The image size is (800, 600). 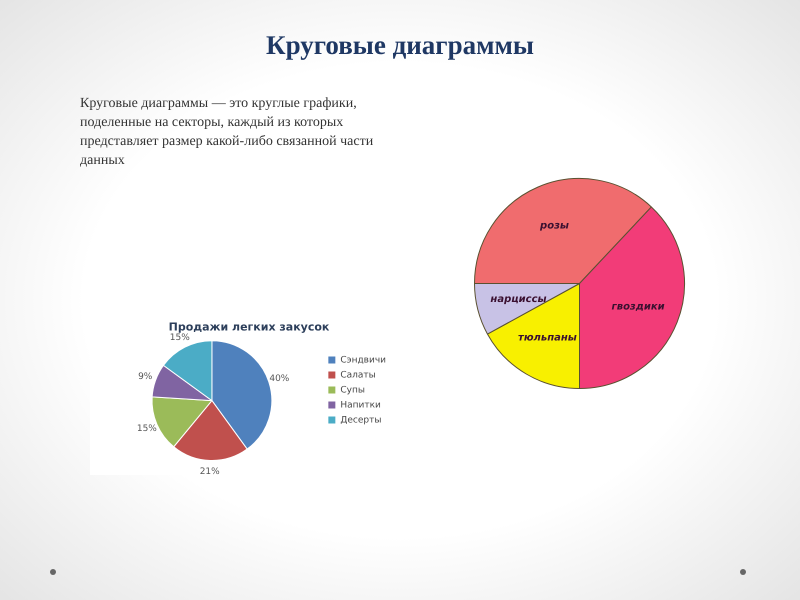 I want to click on legend-label: Салаты, so click(x=358, y=375).